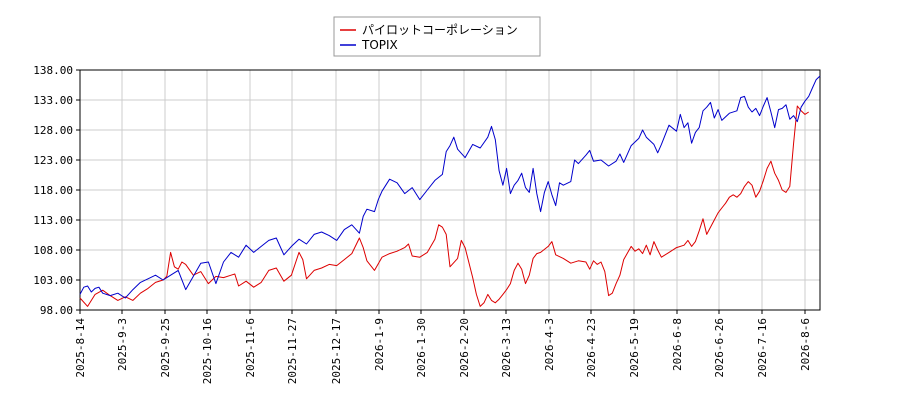 The image size is (900, 400). I want to click on x-tick-label: 2026-7-16, so click(762, 348).